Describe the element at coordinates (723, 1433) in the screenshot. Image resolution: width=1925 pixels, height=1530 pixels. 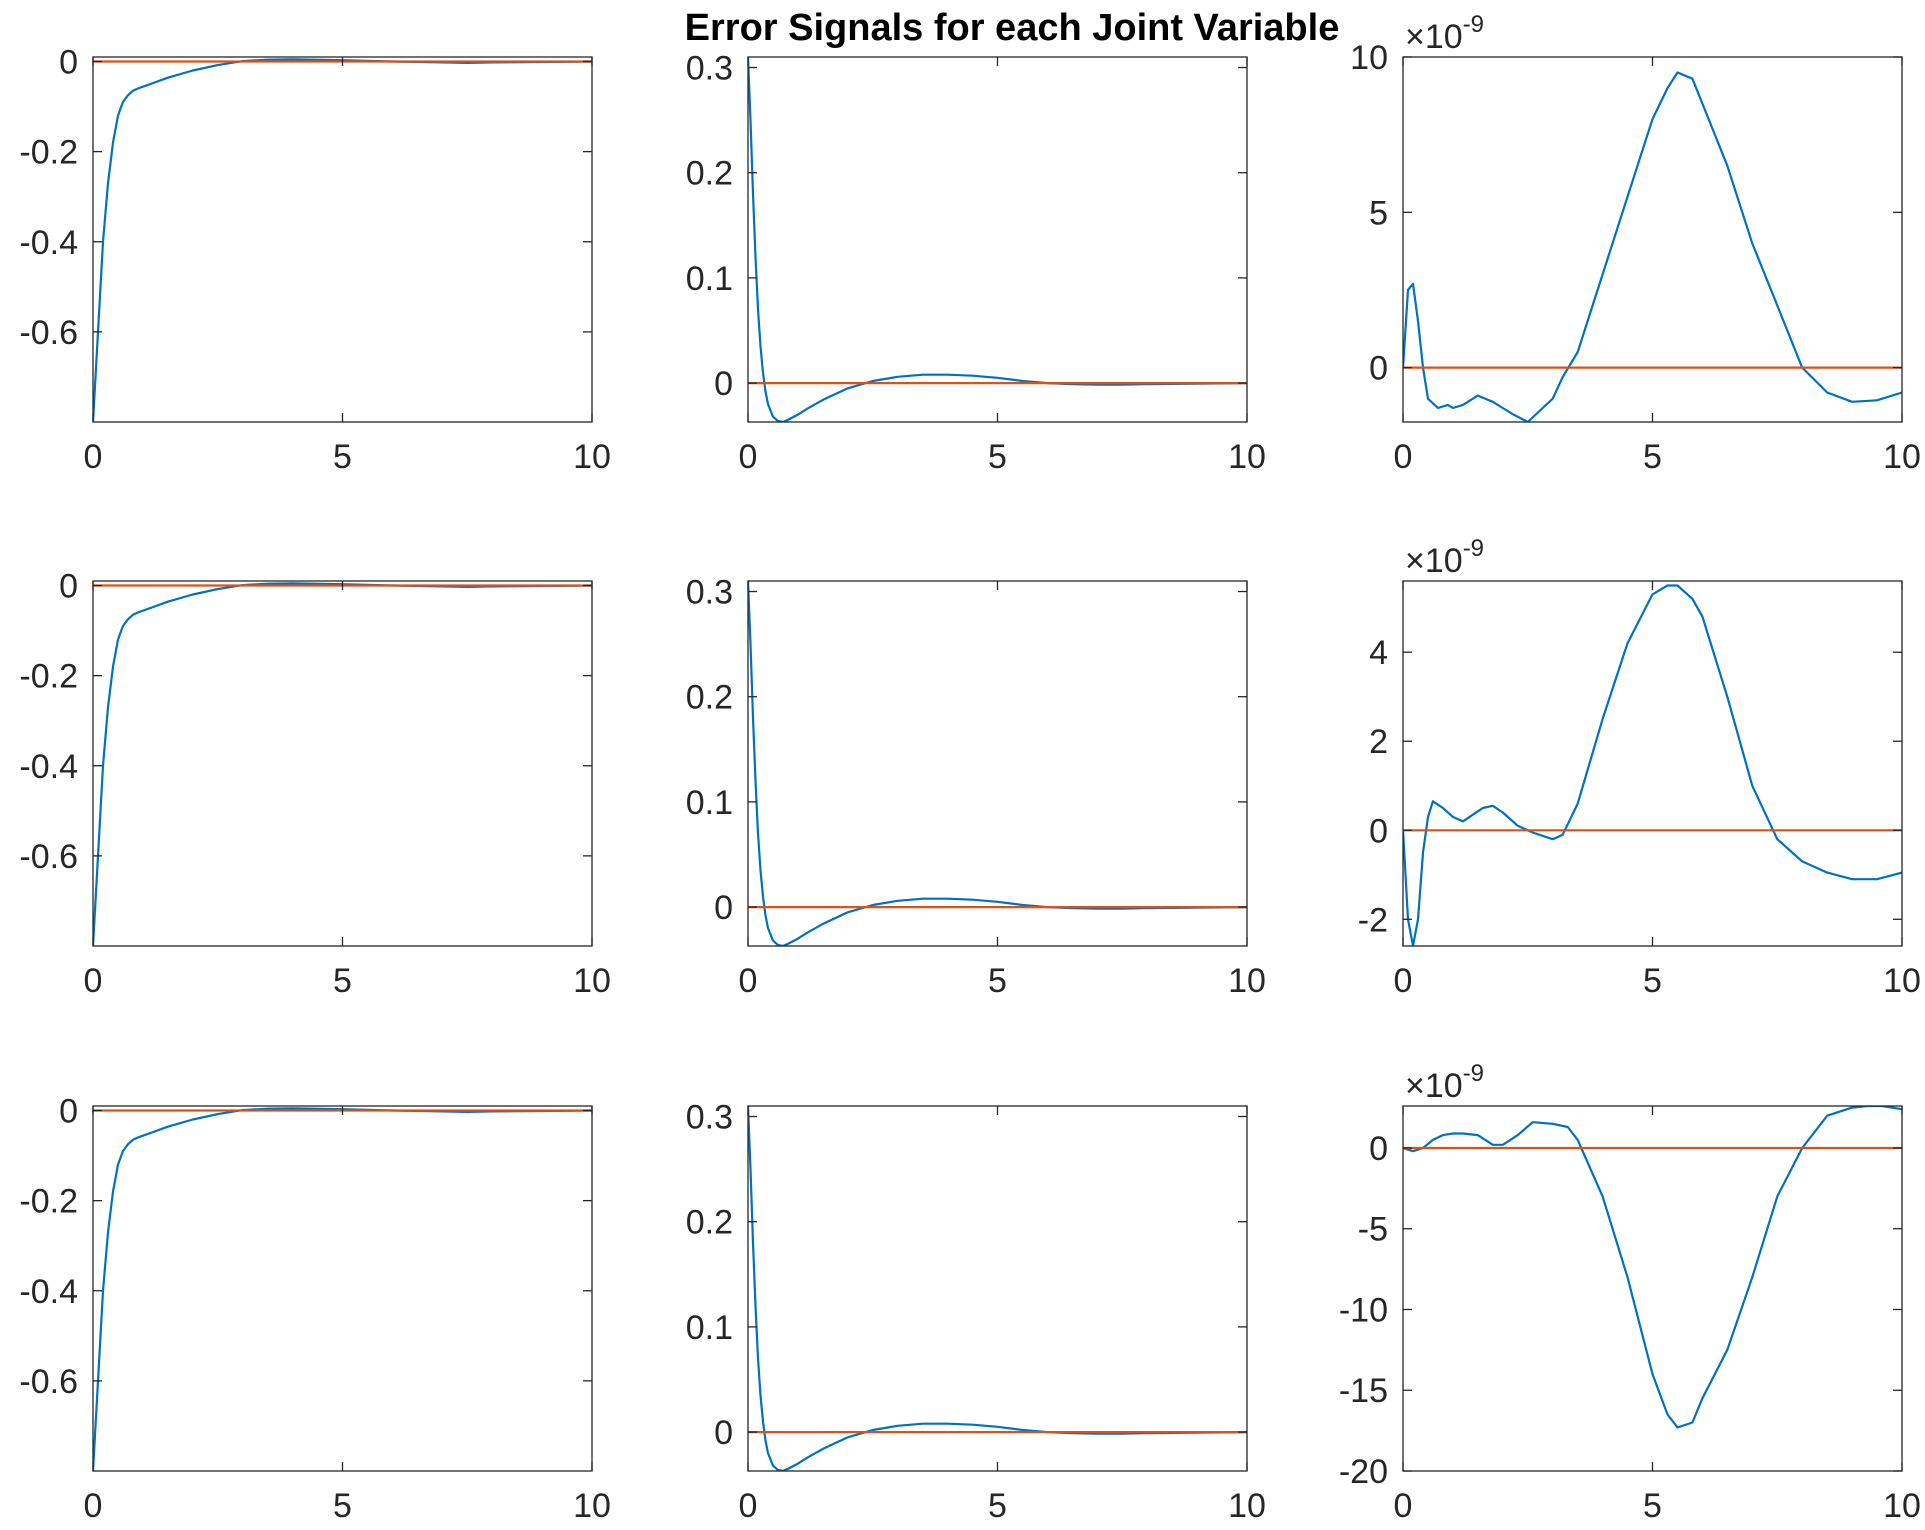
I see `chart-3-2-ytick-label: 0` at that location.